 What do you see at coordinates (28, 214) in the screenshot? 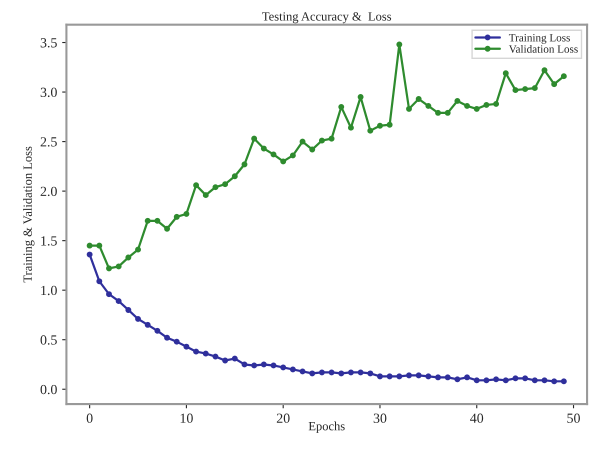
I see `y-axis-title: Training & Validation Loss` at bounding box center [28, 214].